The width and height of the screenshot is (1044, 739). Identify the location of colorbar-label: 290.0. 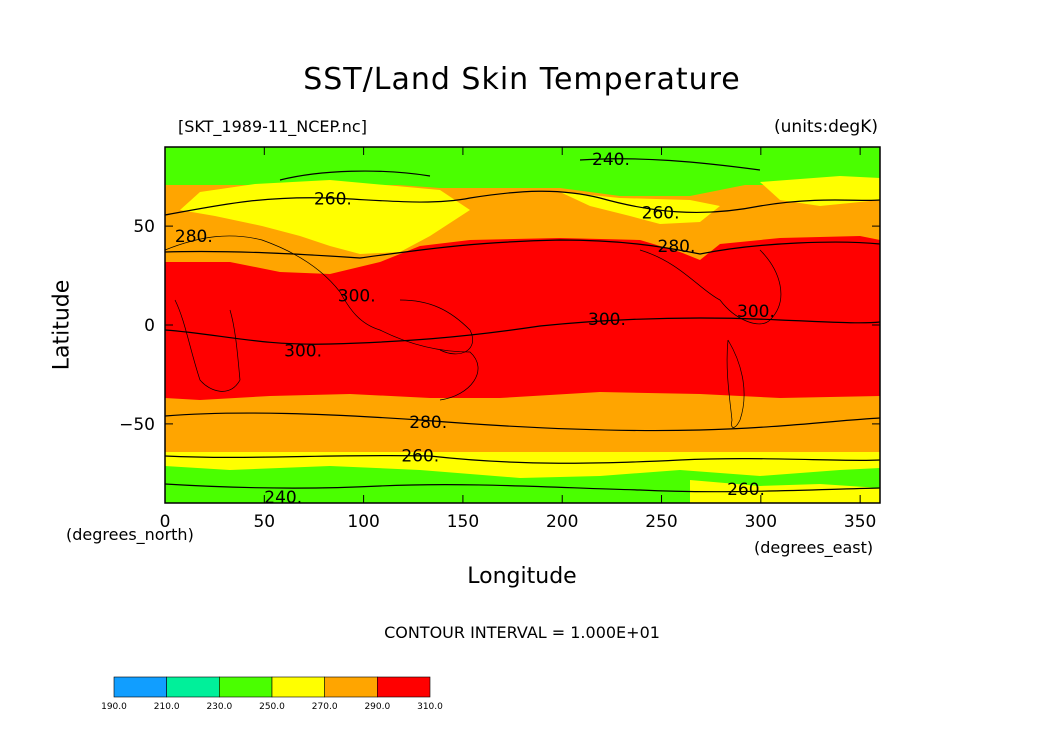
(377, 707).